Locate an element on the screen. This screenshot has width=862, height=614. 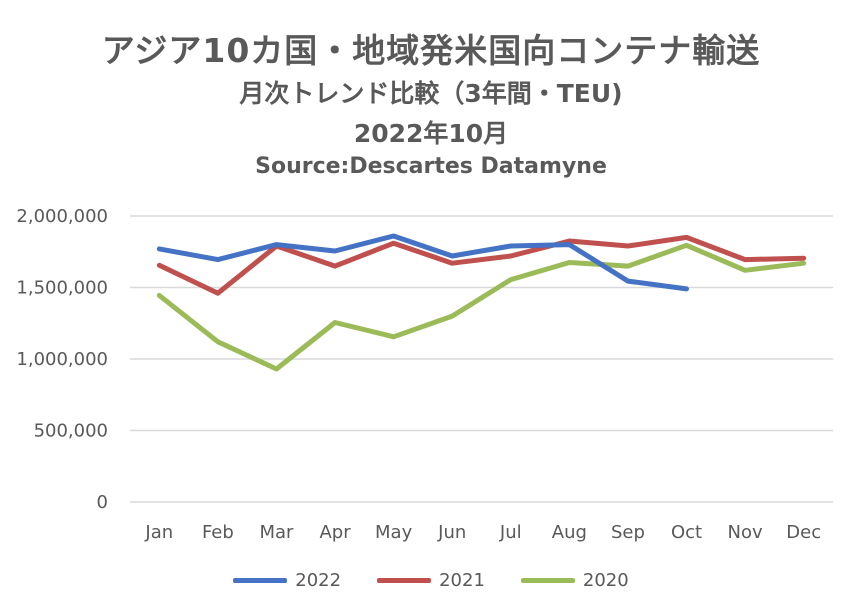
x-tick-label: Nov is located at coordinates (745, 532).